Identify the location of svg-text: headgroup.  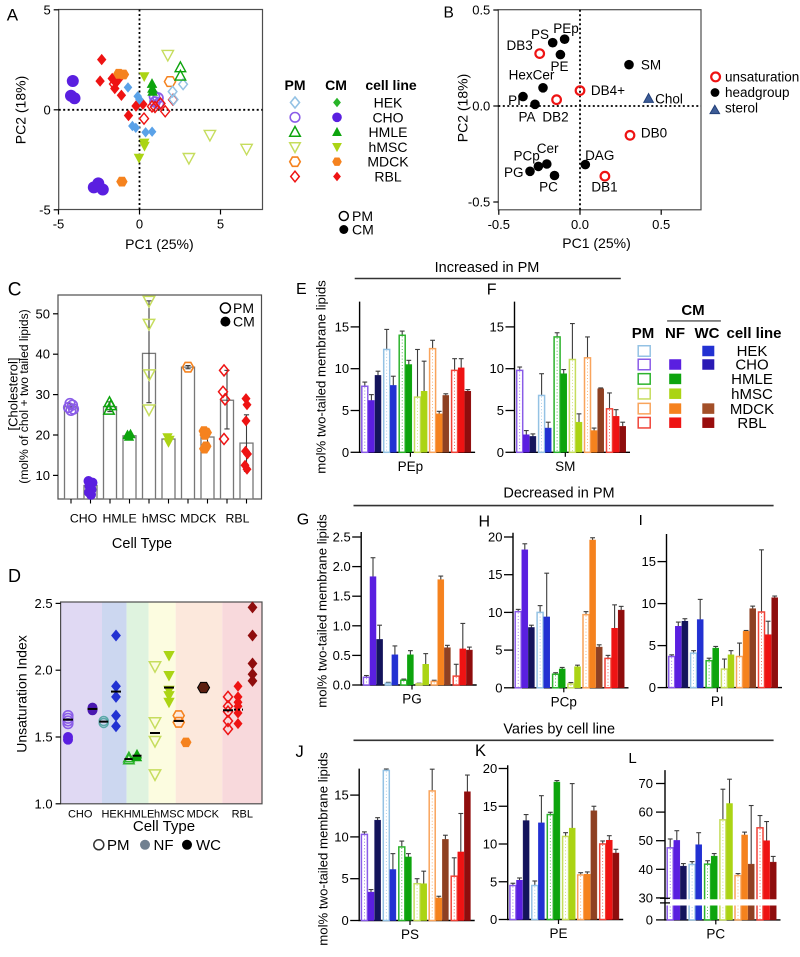
(757, 92).